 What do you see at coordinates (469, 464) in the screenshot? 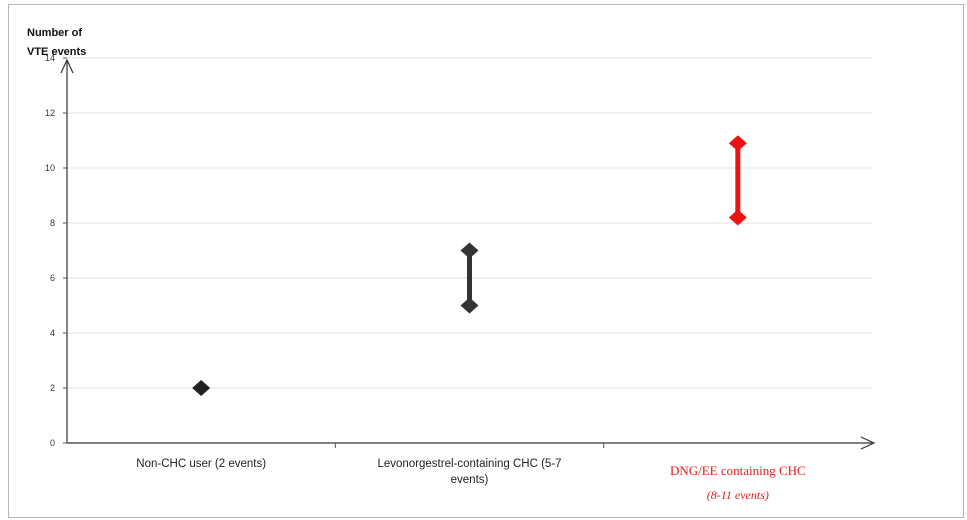
I see `category-label: Levonorgestrel-containing CHC (5-7` at bounding box center [469, 464].